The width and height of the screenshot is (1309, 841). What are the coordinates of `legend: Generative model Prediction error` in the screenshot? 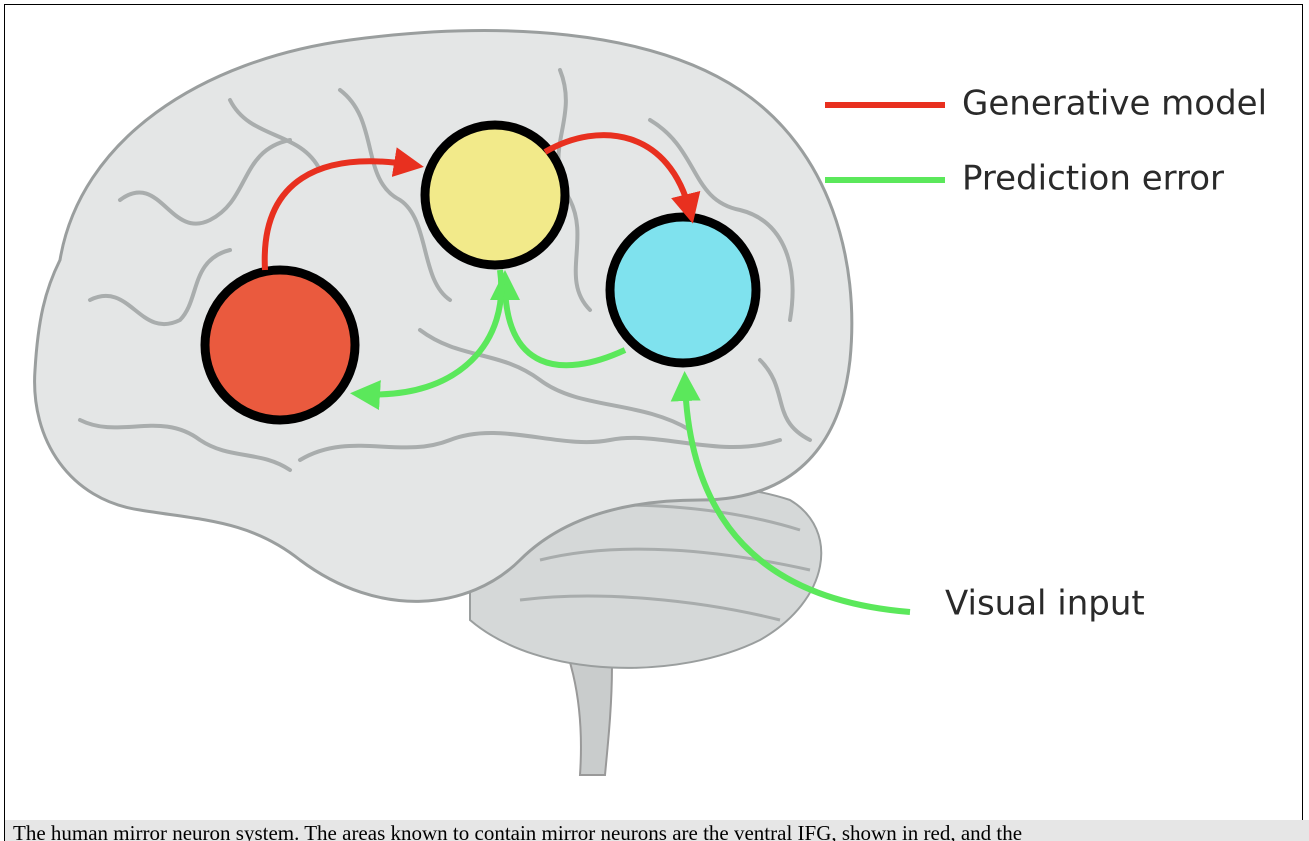 It's located at (1046, 141).